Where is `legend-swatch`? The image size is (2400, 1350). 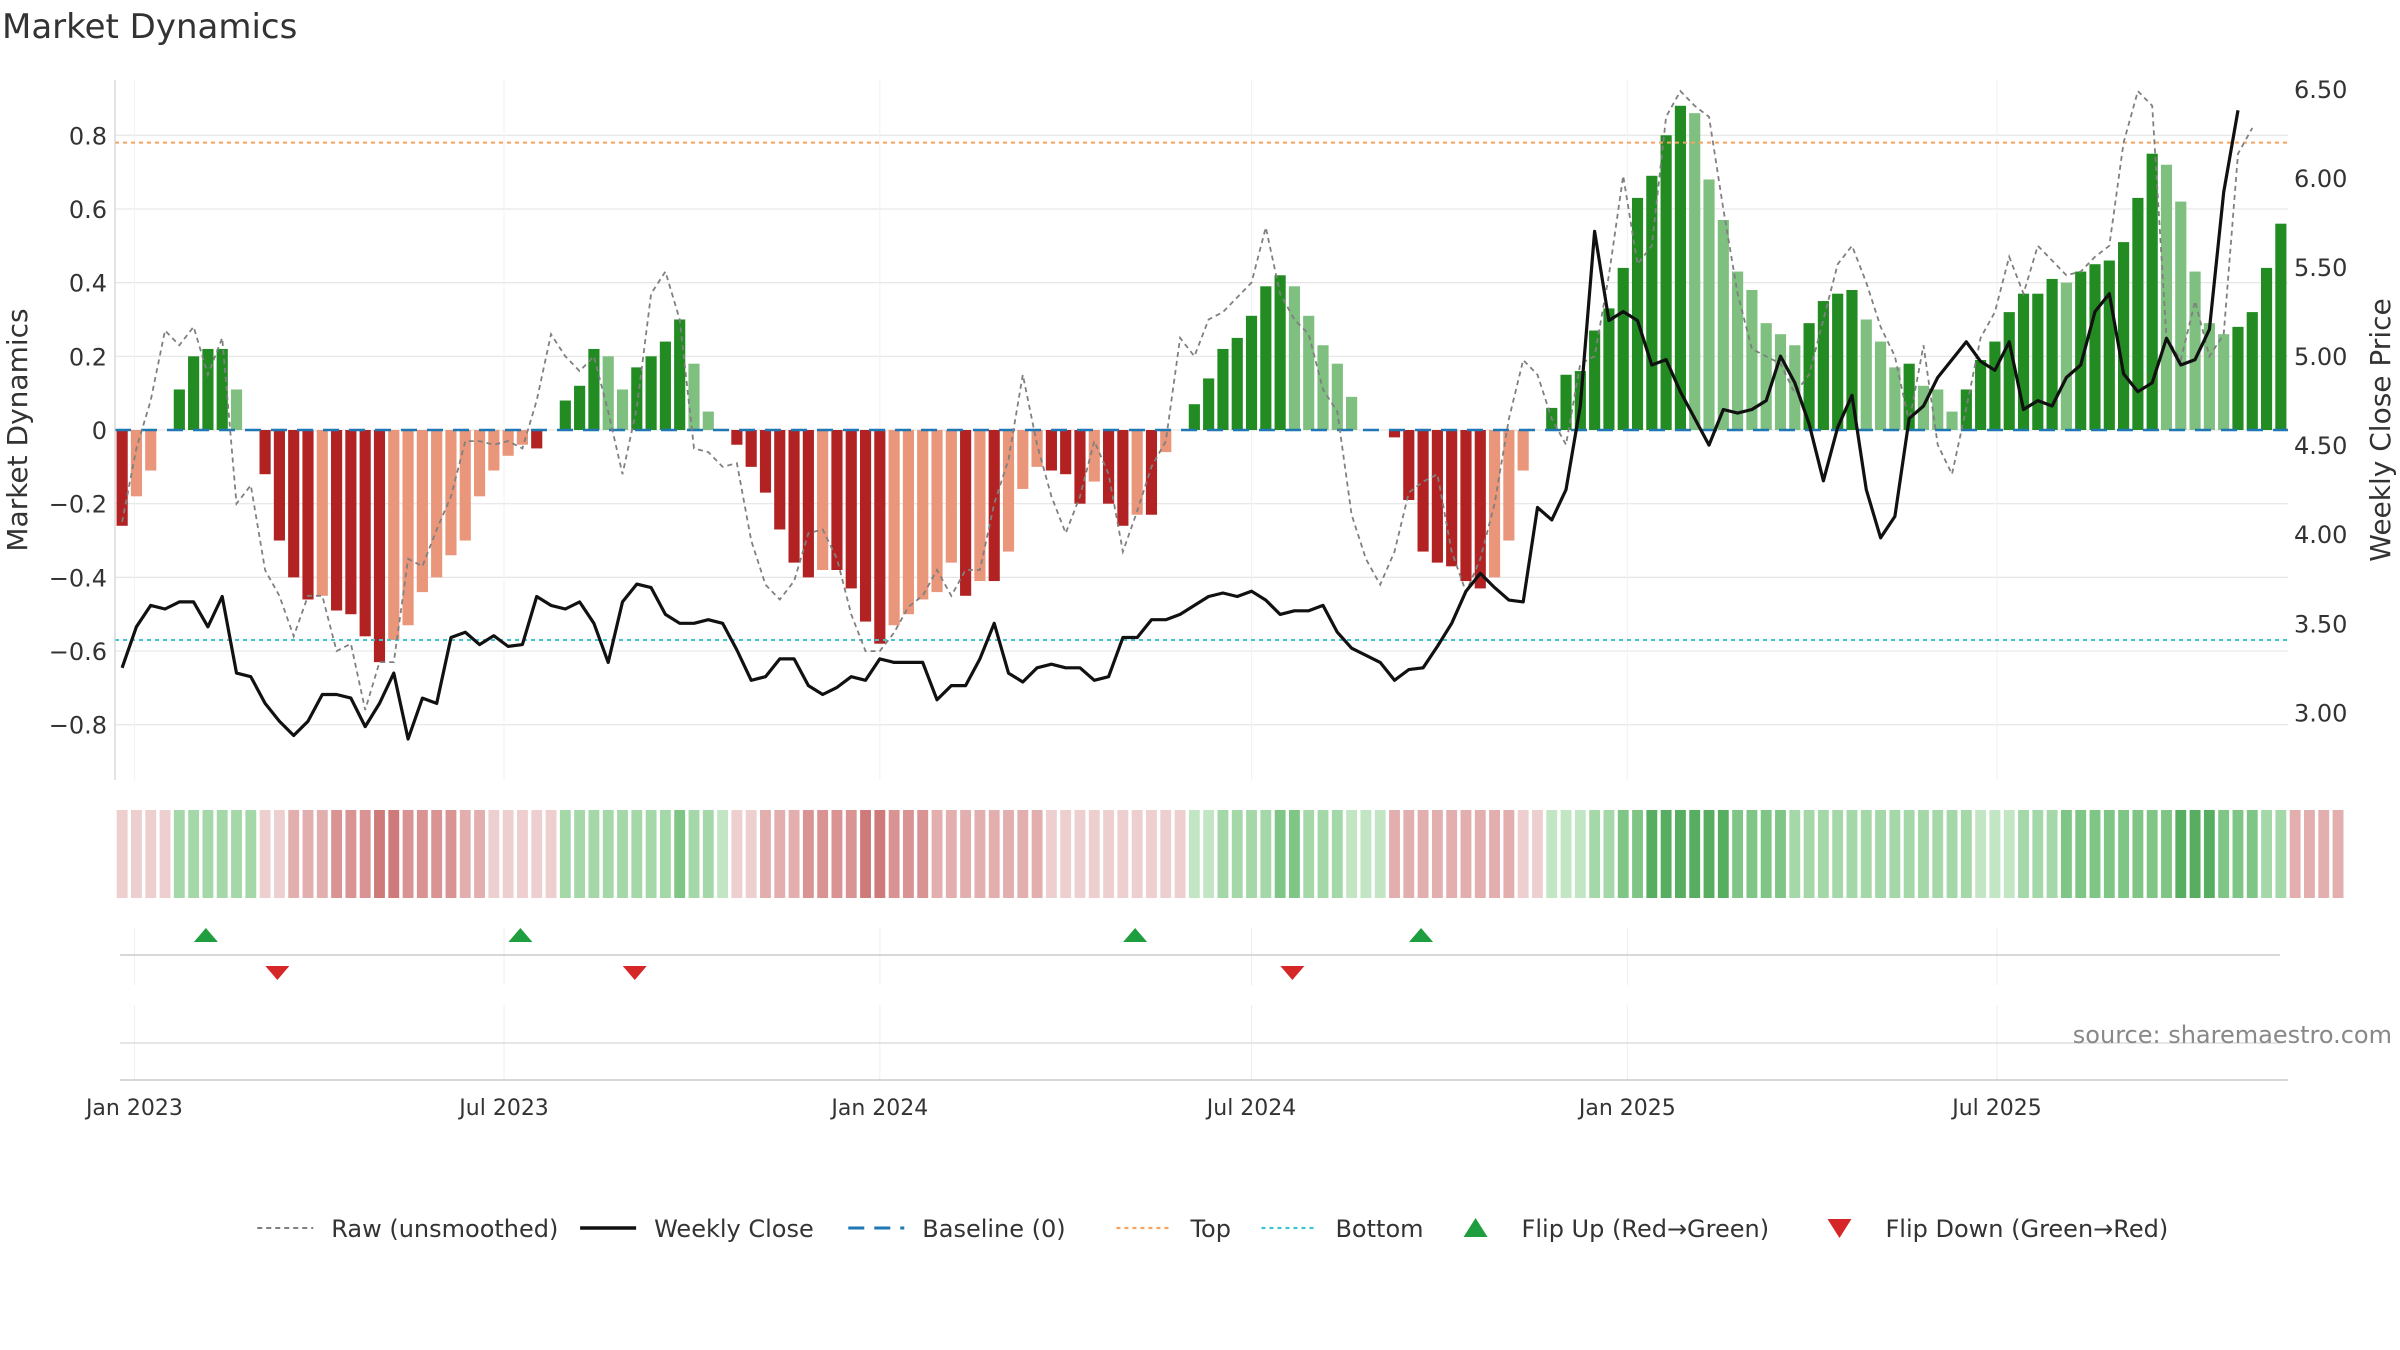 legend-swatch is located at coordinates (1475, 1227).